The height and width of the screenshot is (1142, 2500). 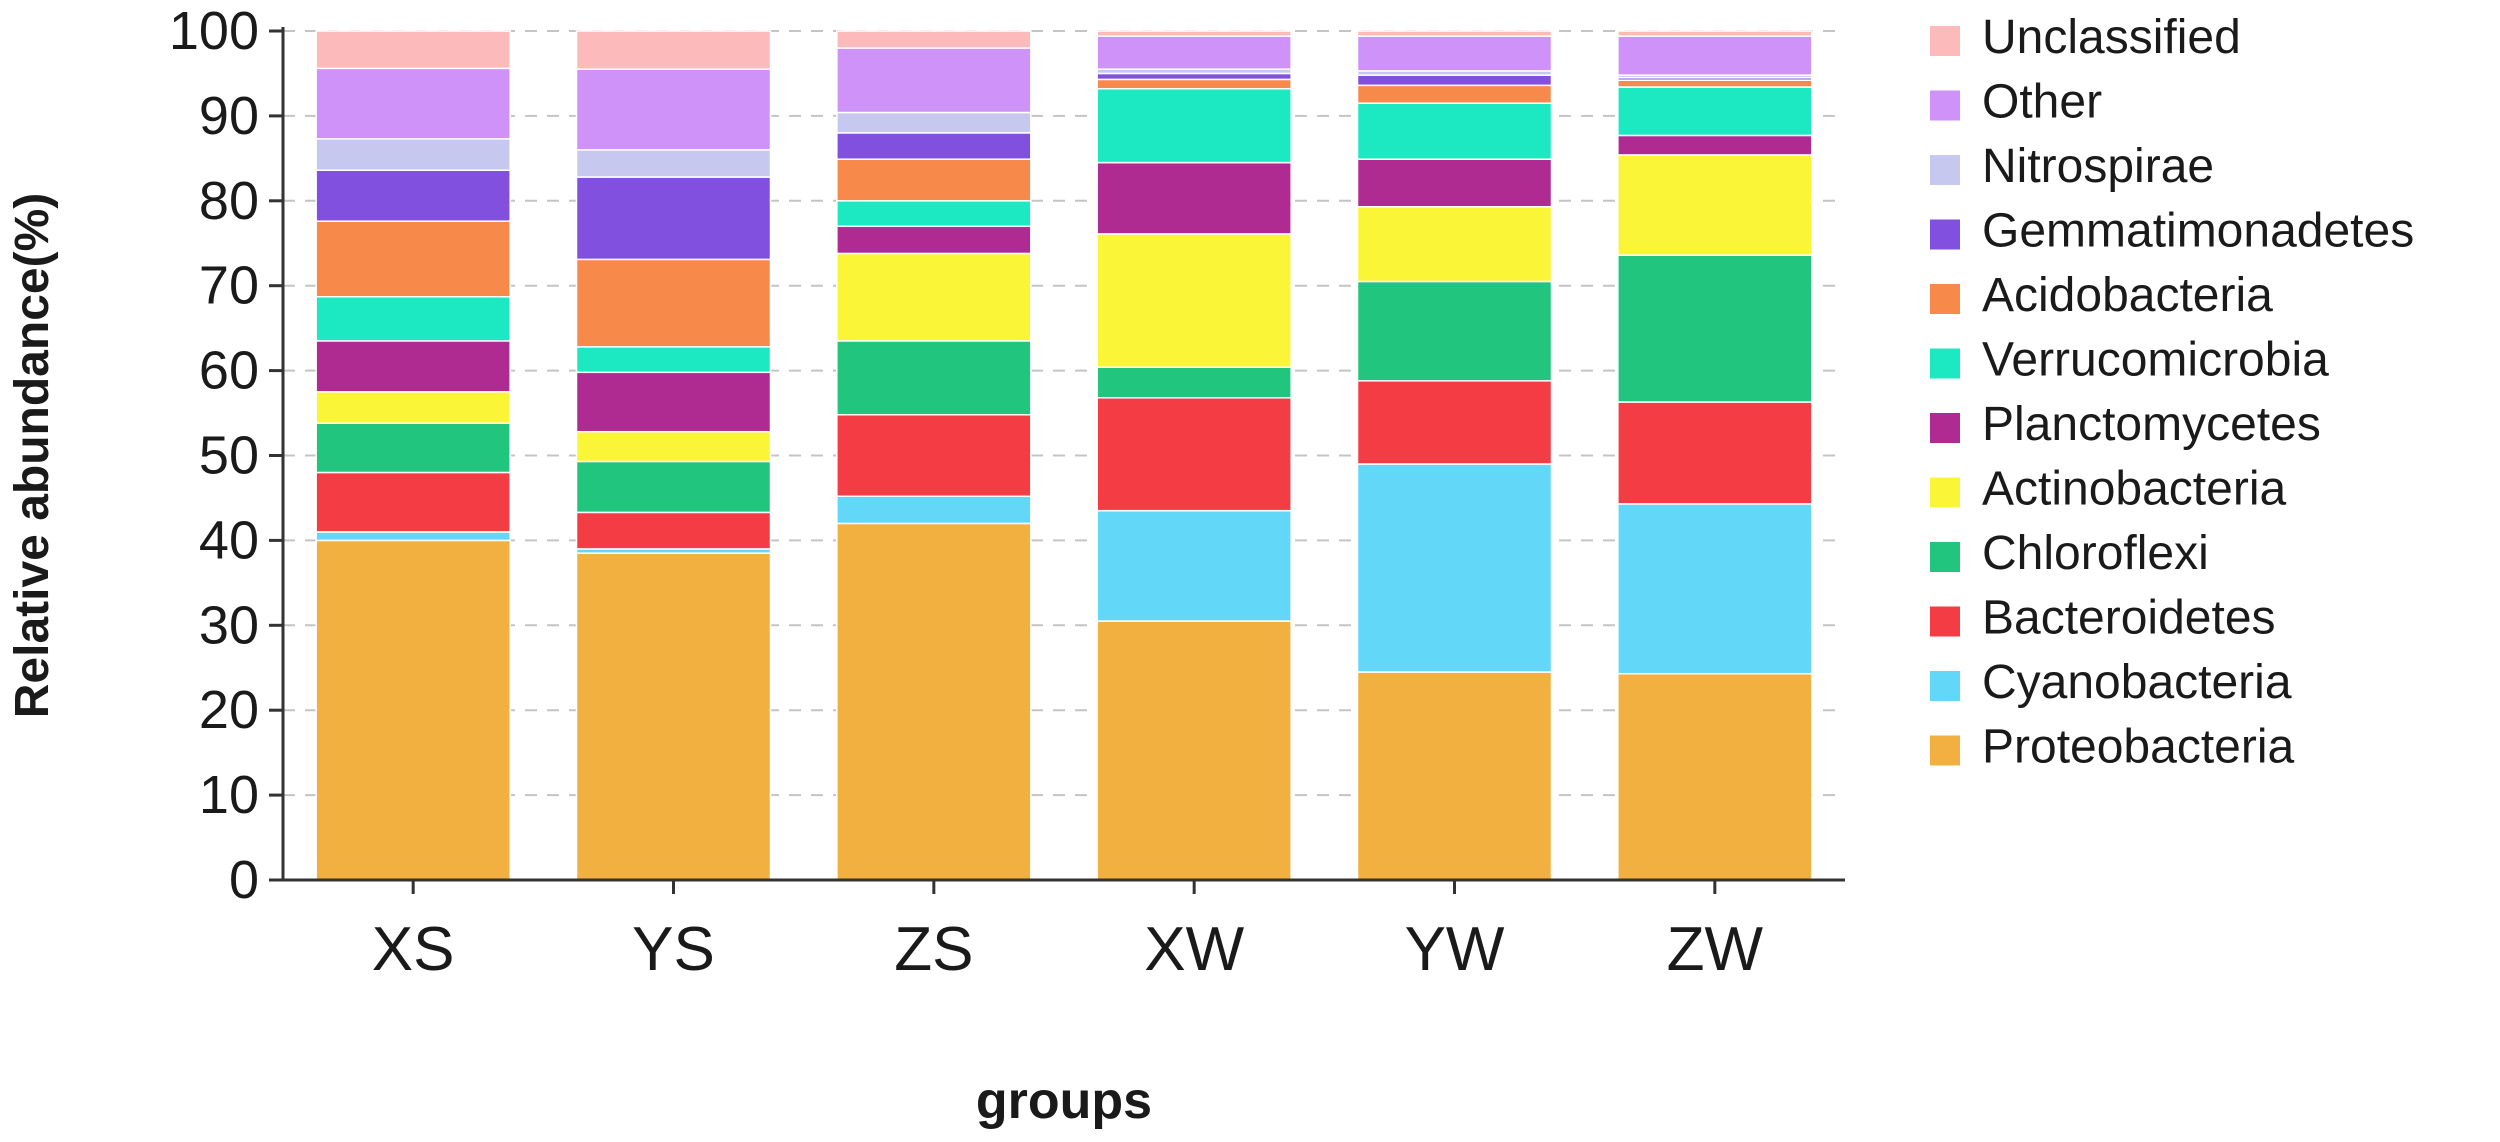 I want to click on bar-segment-xw-proteobacteria, so click(x=1194, y=750).